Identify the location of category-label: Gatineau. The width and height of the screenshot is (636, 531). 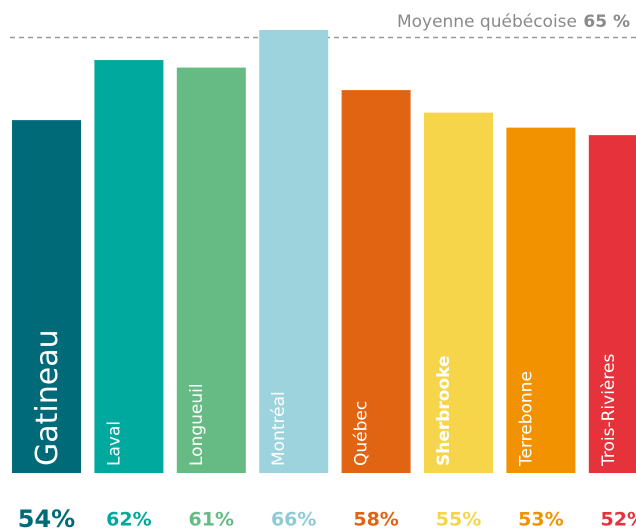
(47, 397).